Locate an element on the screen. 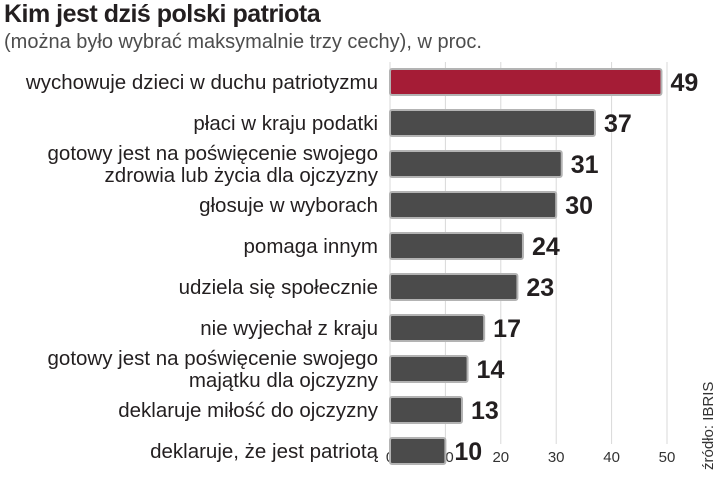  value-label: 23 is located at coordinates (540, 288).